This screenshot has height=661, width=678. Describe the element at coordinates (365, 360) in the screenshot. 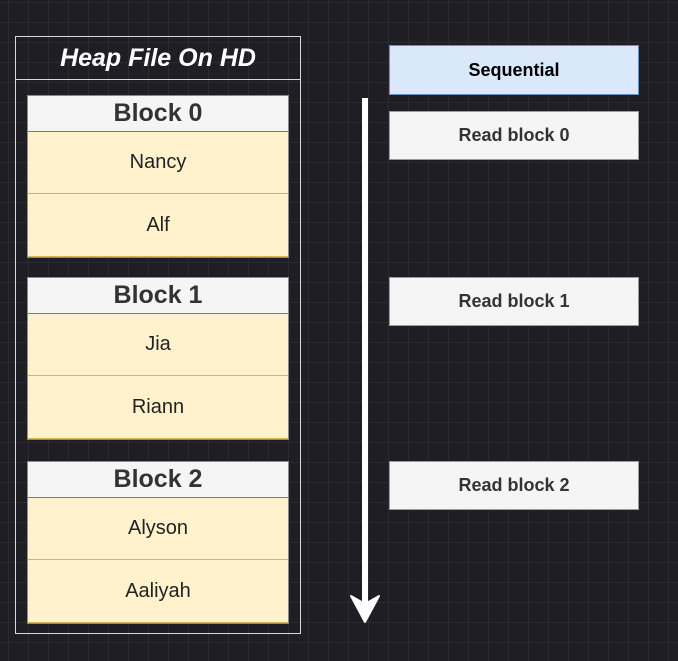

I see `sequential-down-arrow-icon` at that location.